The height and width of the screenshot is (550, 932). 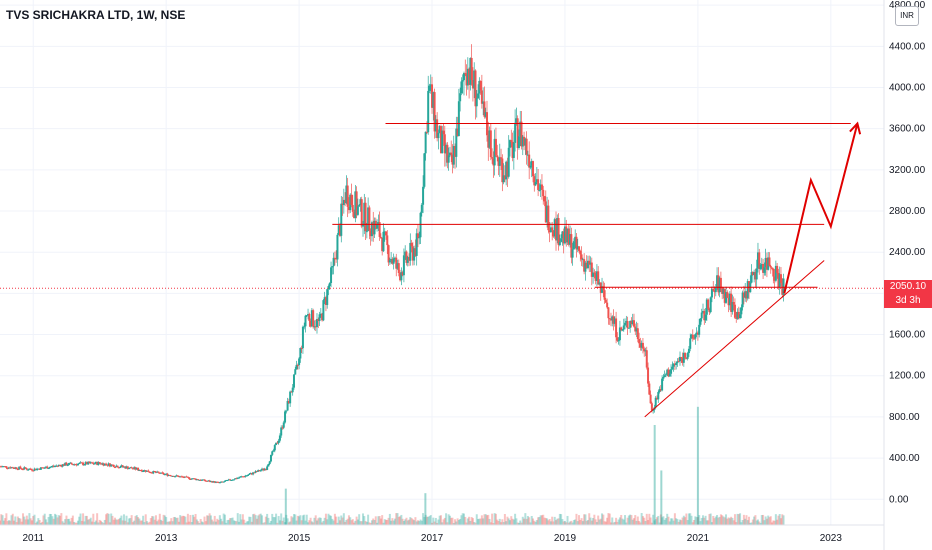 What do you see at coordinates (907, 16) in the screenshot?
I see `currency-badge: INR` at bounding box center [907, 16].